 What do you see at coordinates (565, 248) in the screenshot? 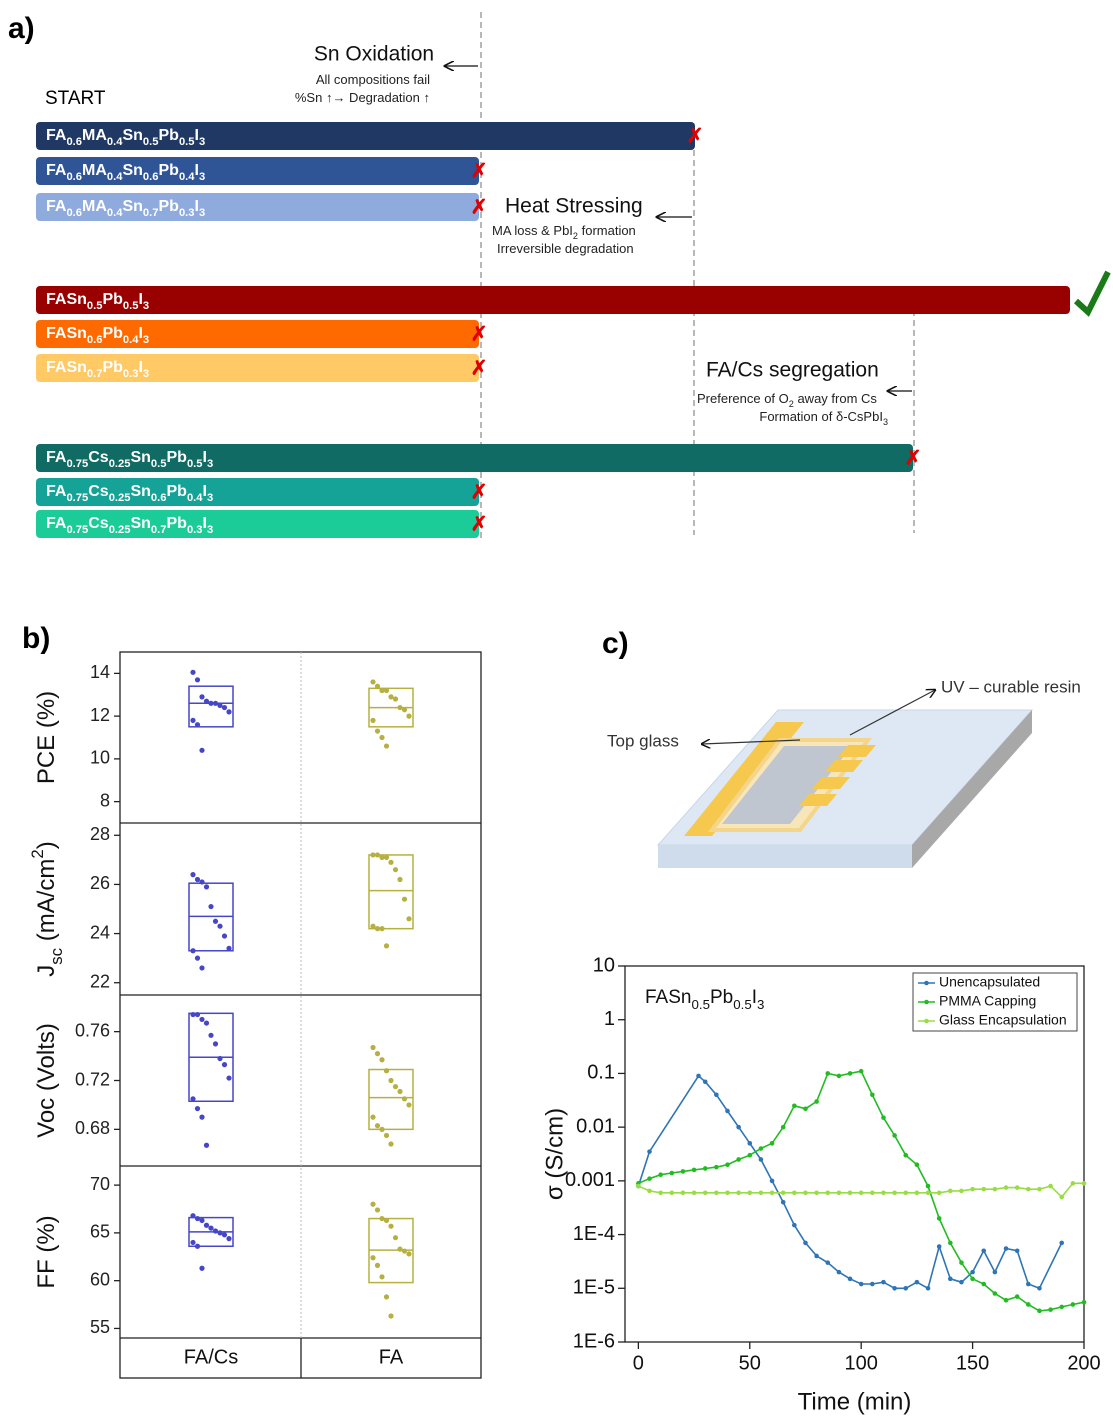
I see `event-note: Irreversible degradation` at bounding box center [565, 248].